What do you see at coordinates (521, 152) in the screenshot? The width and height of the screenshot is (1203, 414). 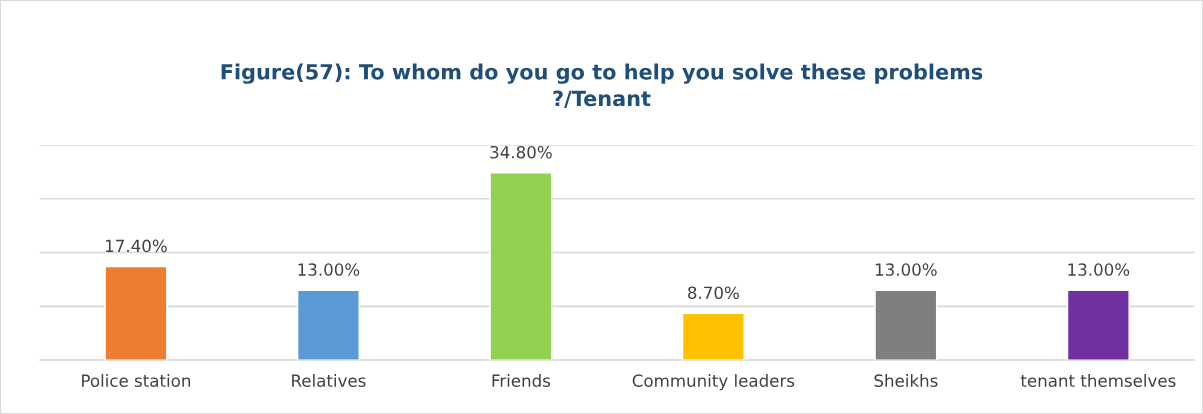 I see `data-label: 34.80%` at bounding box center [521, 152].